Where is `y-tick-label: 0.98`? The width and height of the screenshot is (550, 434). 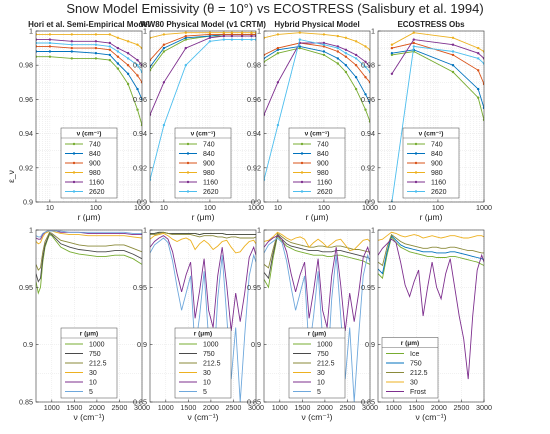 y-tick-label: 0.98 is located at coordinates (26, 65).